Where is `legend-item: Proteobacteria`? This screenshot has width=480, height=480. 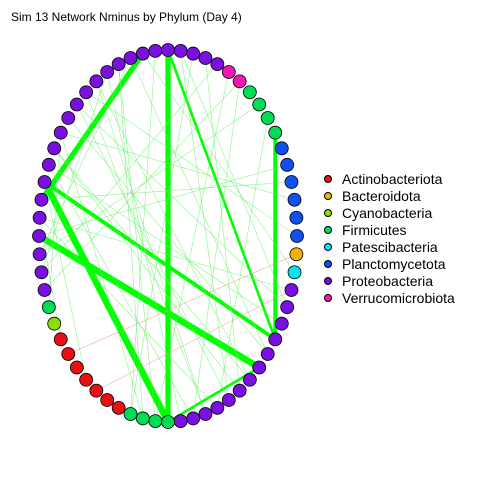 legend-item: Proteobacteria is located at coordinates (389, 280).